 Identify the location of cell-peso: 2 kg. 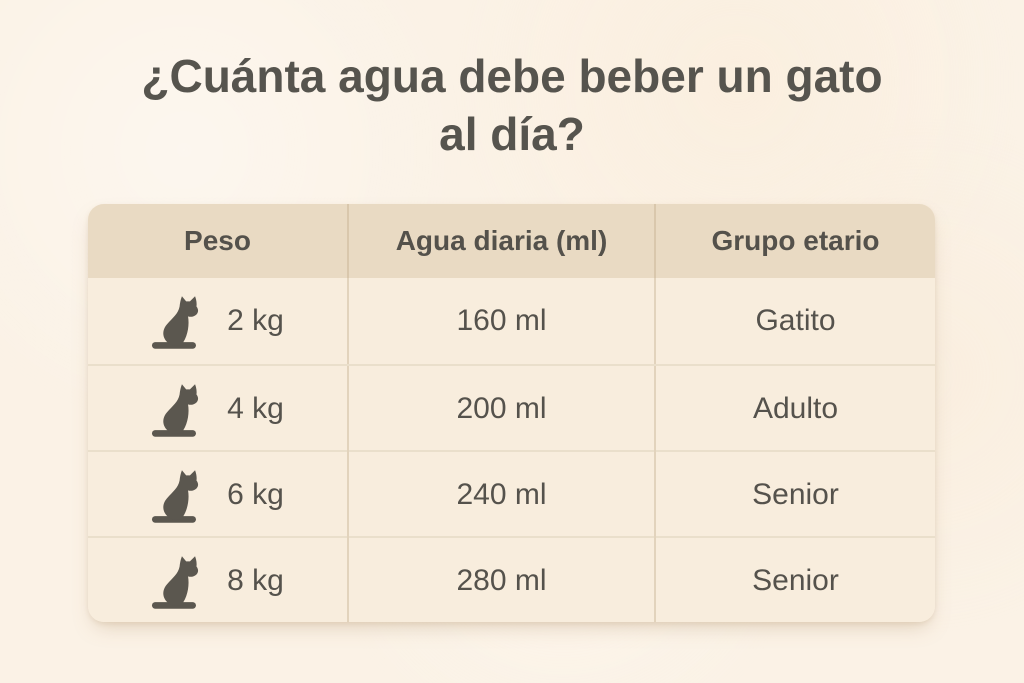
(218, 320).